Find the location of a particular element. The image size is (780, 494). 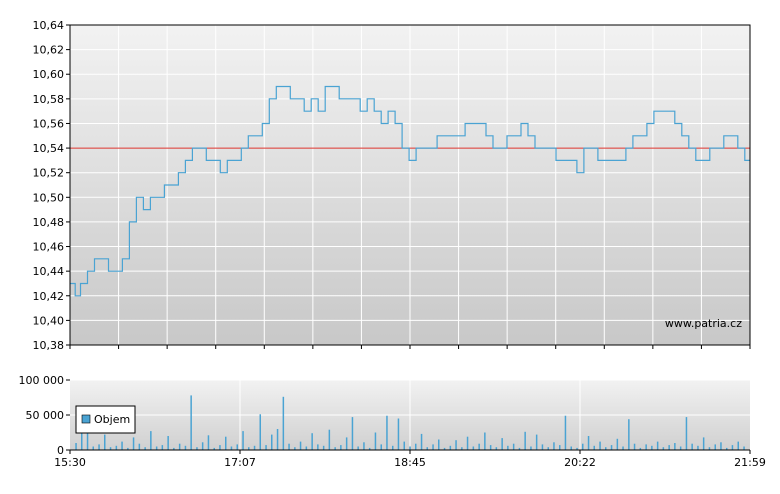

price-y-tick-label: 10,38 is located at coordinates (49, 345).